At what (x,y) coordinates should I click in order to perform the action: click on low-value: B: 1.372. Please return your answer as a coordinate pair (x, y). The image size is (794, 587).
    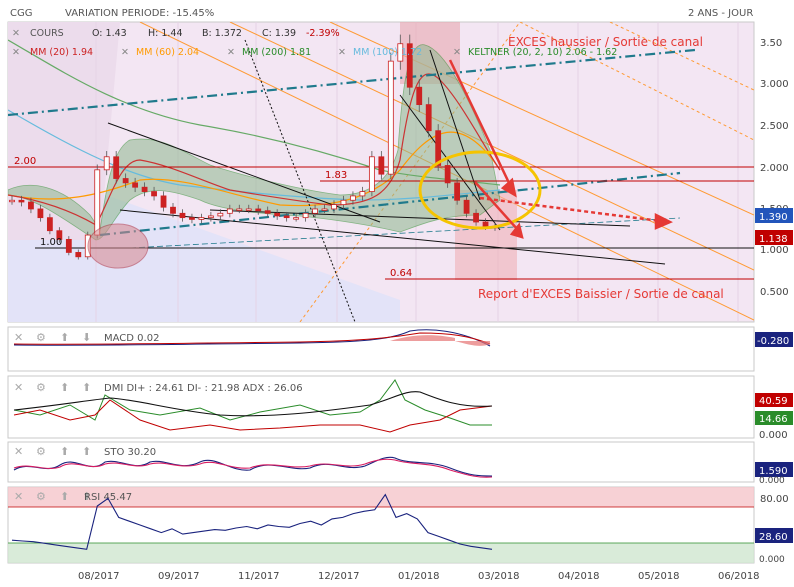
    Looking at the image, I should click on (222, 33).